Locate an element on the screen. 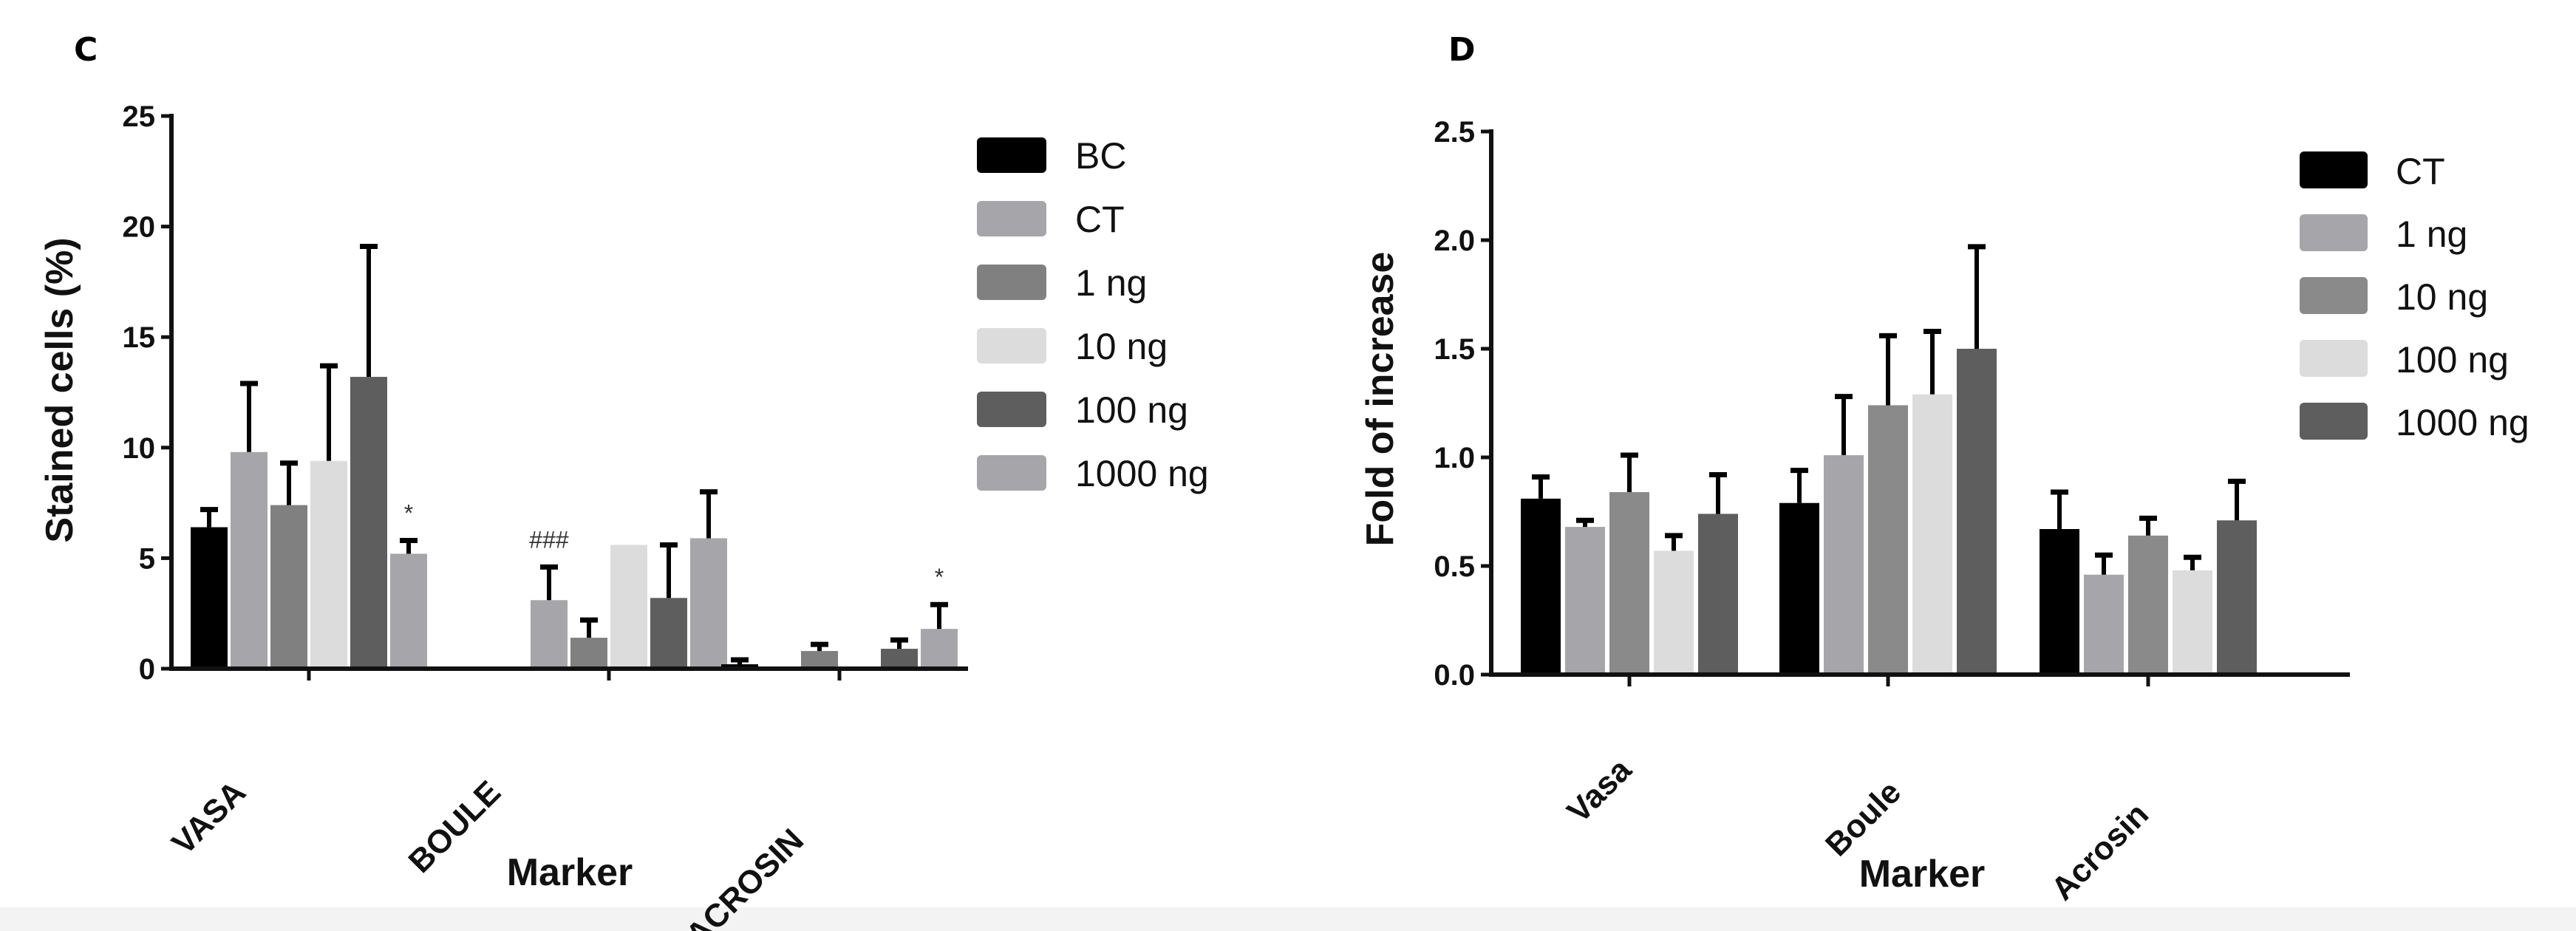 This screenshot has height=931, width=2576. panel-c-category-label: VASA is located at coordinates (209, 818).